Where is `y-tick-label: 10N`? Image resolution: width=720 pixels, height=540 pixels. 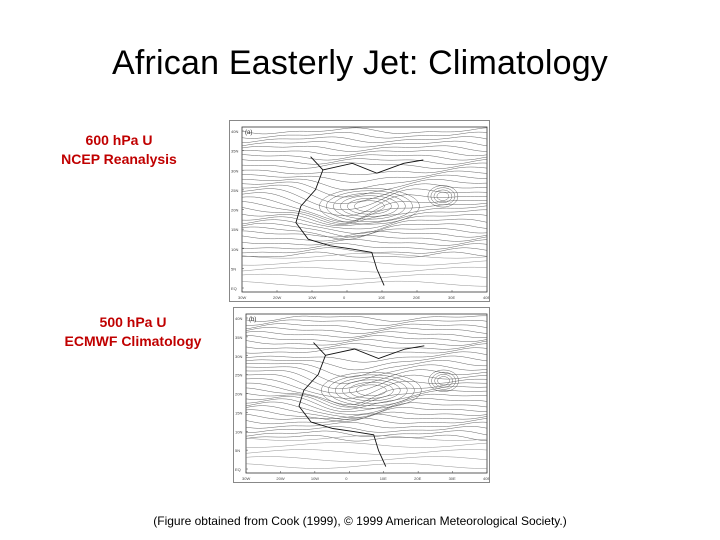
y-tick-label: 10N is located at coordinates (234, 249).